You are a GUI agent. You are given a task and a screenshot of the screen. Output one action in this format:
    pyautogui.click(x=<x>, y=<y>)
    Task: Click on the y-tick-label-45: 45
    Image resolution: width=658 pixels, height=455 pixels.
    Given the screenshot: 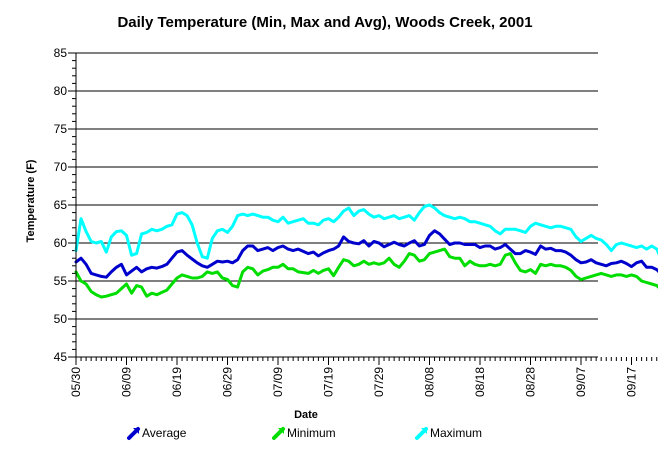 What is the action you would take?
    pyautogui.click(x=61, y=357)
    